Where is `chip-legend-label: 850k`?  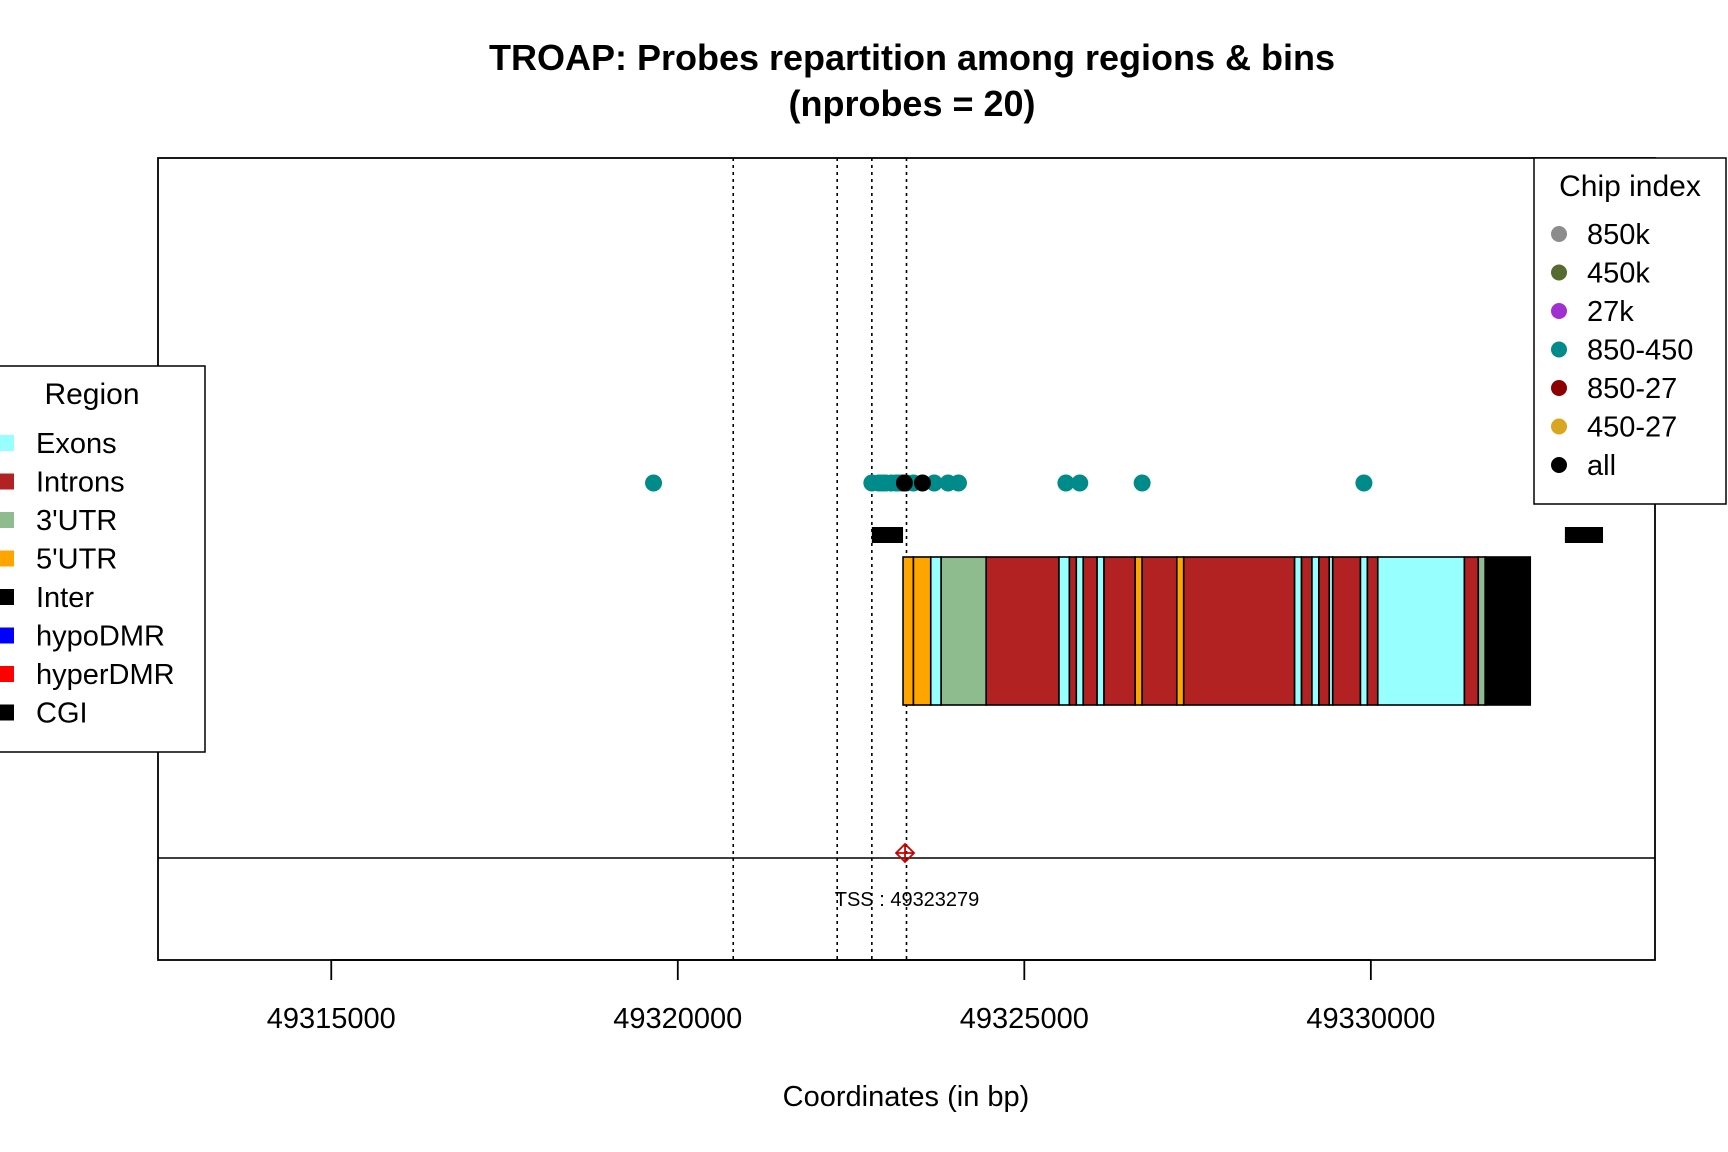
chip-legend-label: 850k is located at coordinates (1618, 235).